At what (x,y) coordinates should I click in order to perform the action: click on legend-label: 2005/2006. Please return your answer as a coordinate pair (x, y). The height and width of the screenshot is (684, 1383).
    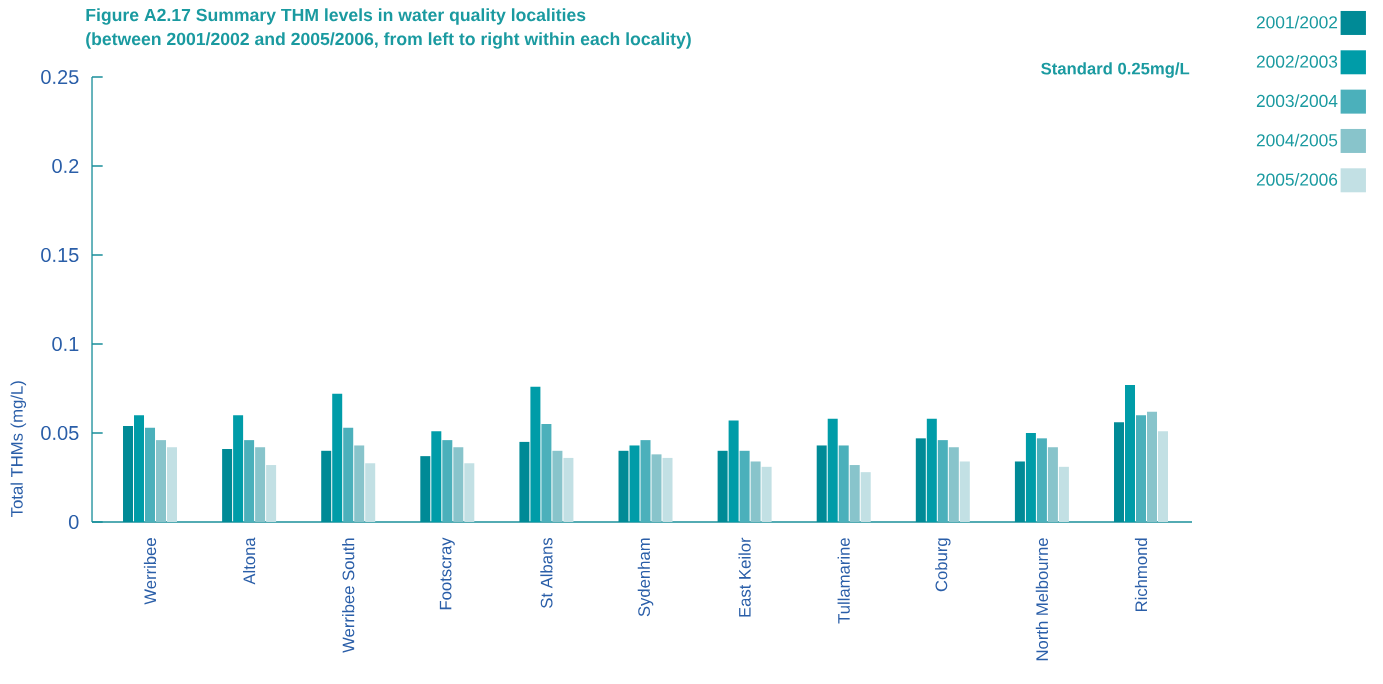
    Looking at the image, I should click on (1297, 179).